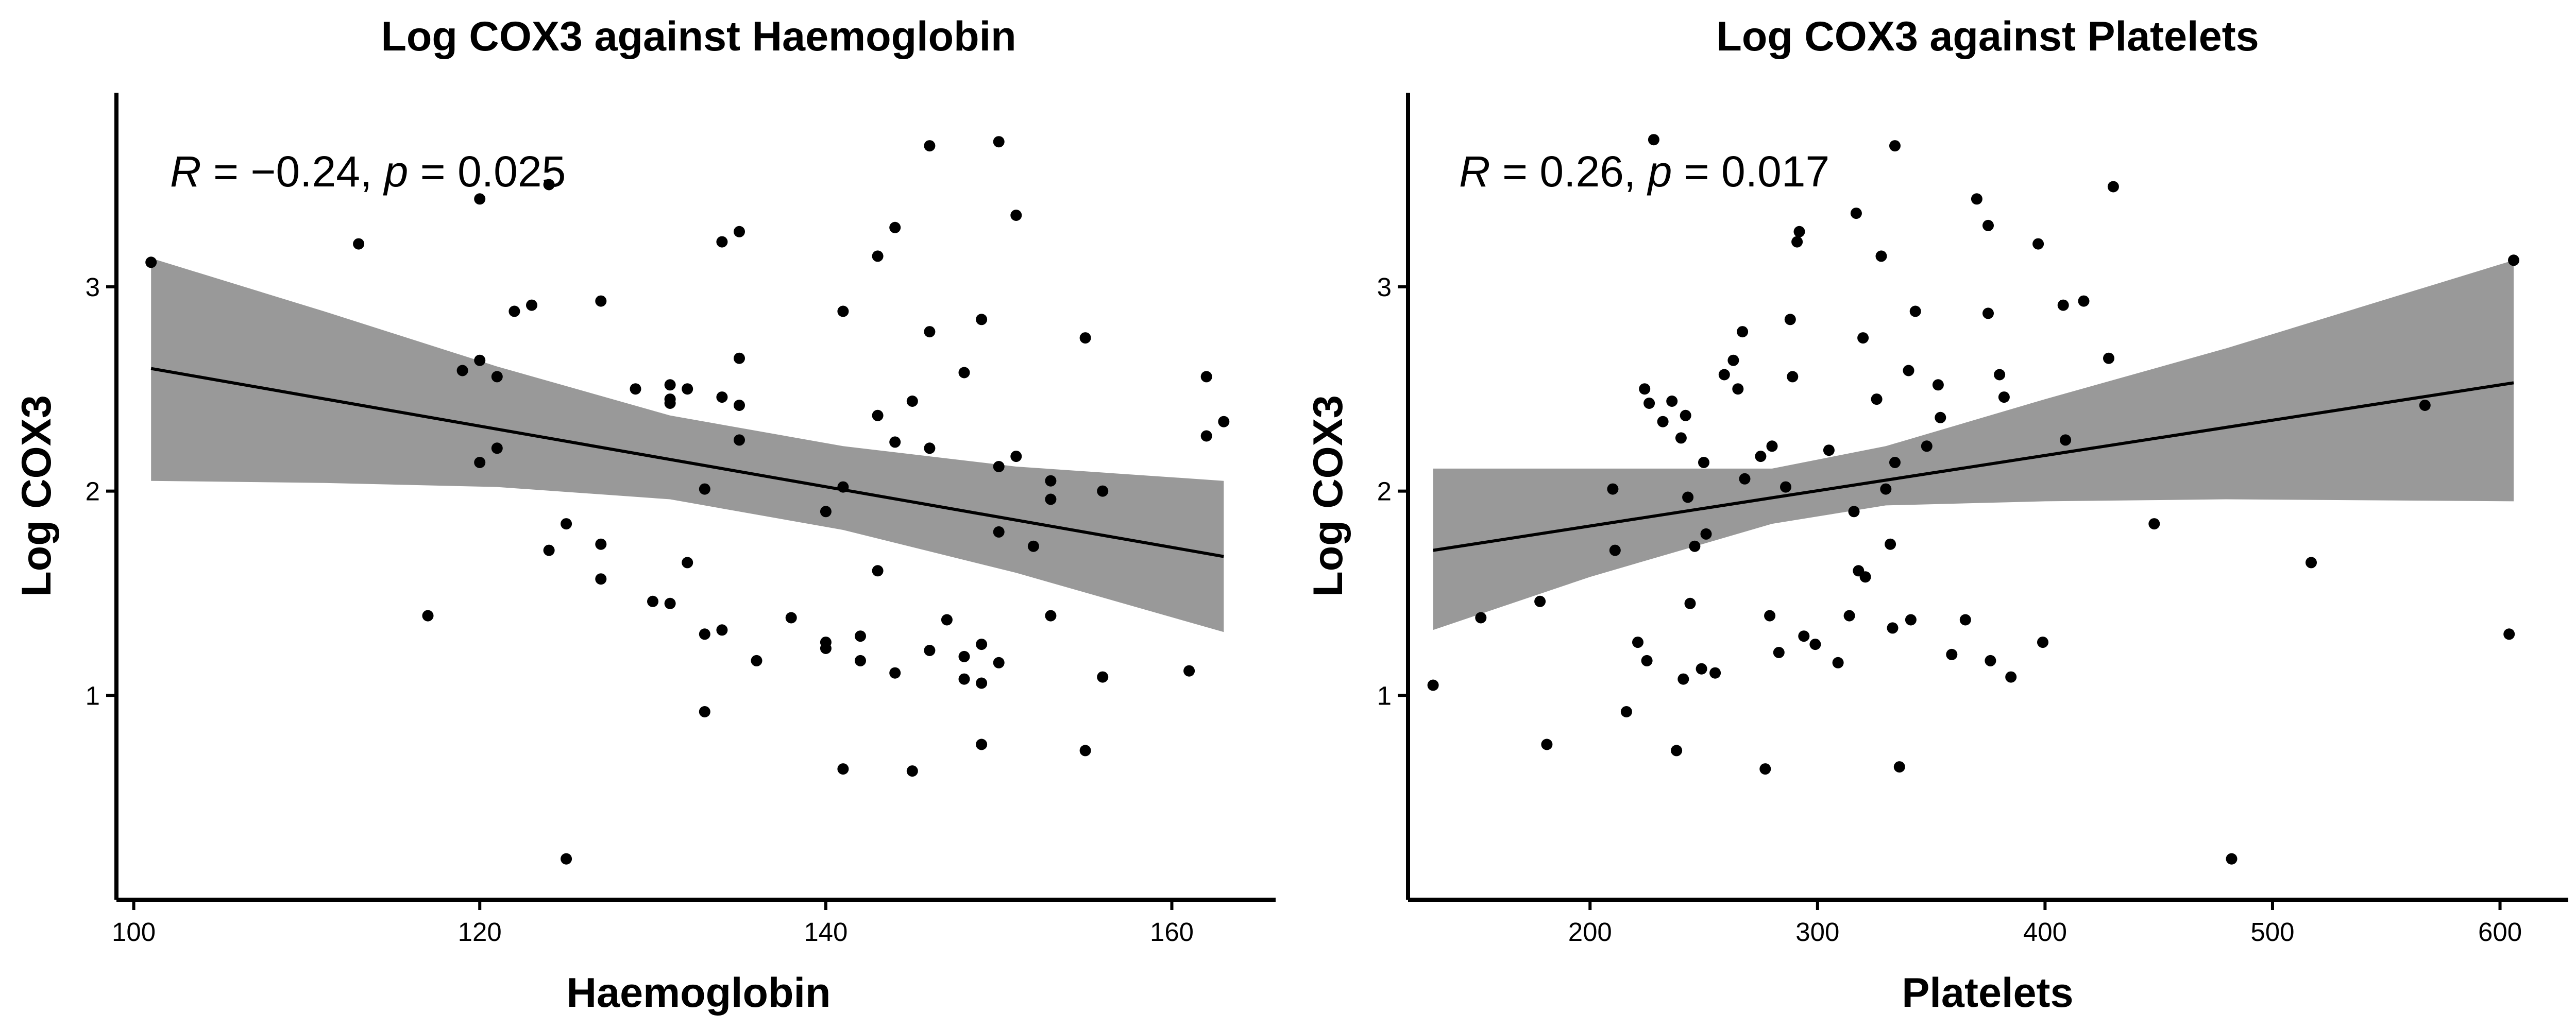 This screenshot has height=1030, width=2576. I want to click on correlation-annotation: R = 0.26, p = 0.017, so click(1644, 171).